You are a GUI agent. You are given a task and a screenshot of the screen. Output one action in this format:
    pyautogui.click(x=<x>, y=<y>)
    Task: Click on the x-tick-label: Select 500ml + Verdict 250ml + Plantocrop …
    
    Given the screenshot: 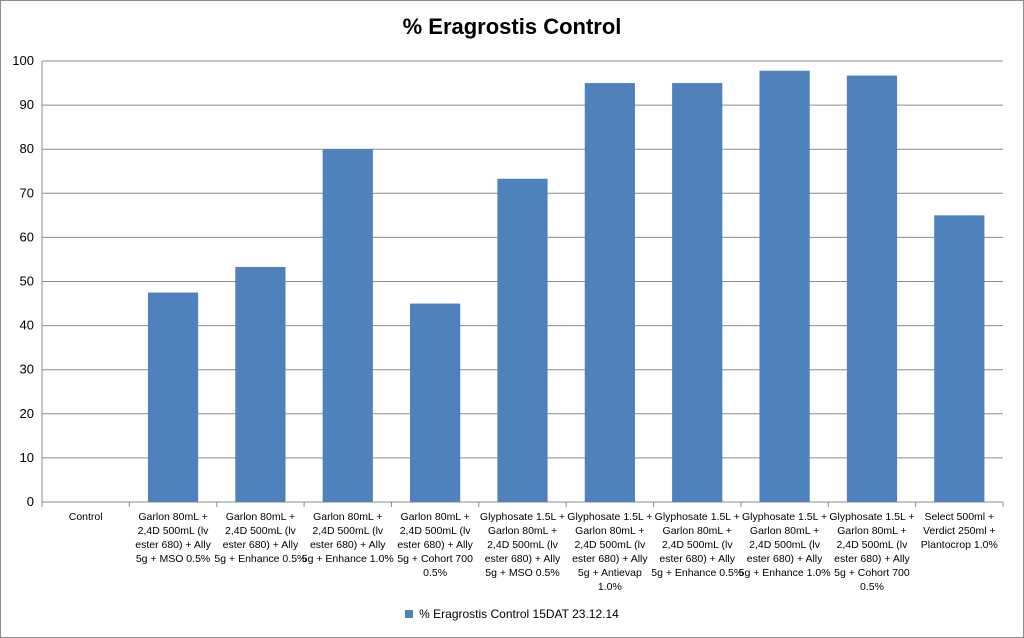 What is the action you would take?
    pyautogui.click(x=959, y=531)
    